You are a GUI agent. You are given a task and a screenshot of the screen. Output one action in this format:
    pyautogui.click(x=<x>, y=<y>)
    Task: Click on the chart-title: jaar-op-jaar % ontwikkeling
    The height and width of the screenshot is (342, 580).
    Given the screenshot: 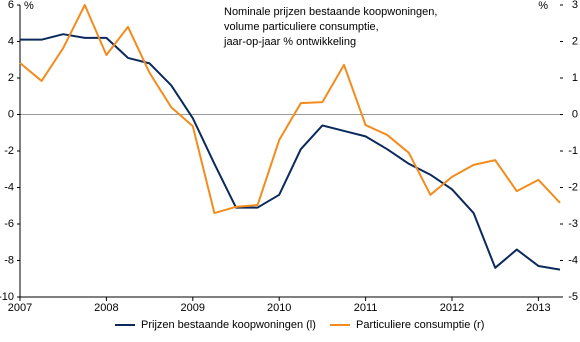 What is the action you would take?
    pyautogui.click(x=289, y=42)
    